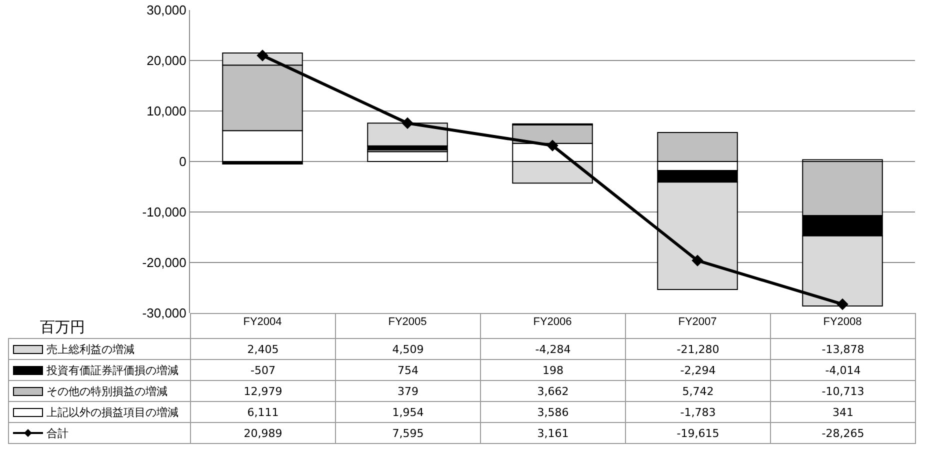 This screenshot has height=475, width=929. What do you see at coordinates (263, 391) in the screenshot?
I see `data-label: 12,979` at bounding box center [263, 391].